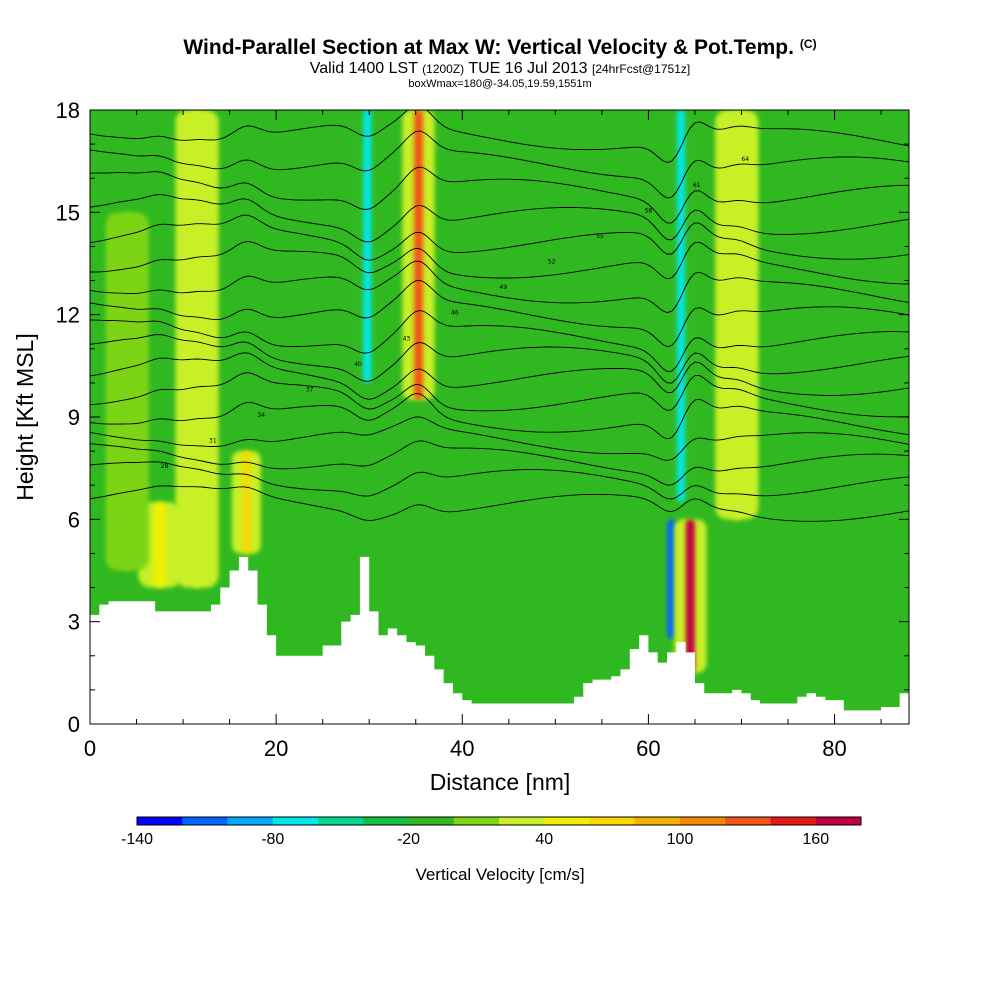 This screenshot has width=1000, height=1000. Describe the element at coordinates (68, 315) in the screenshot. I see `y-tick-label: 12` at that location.